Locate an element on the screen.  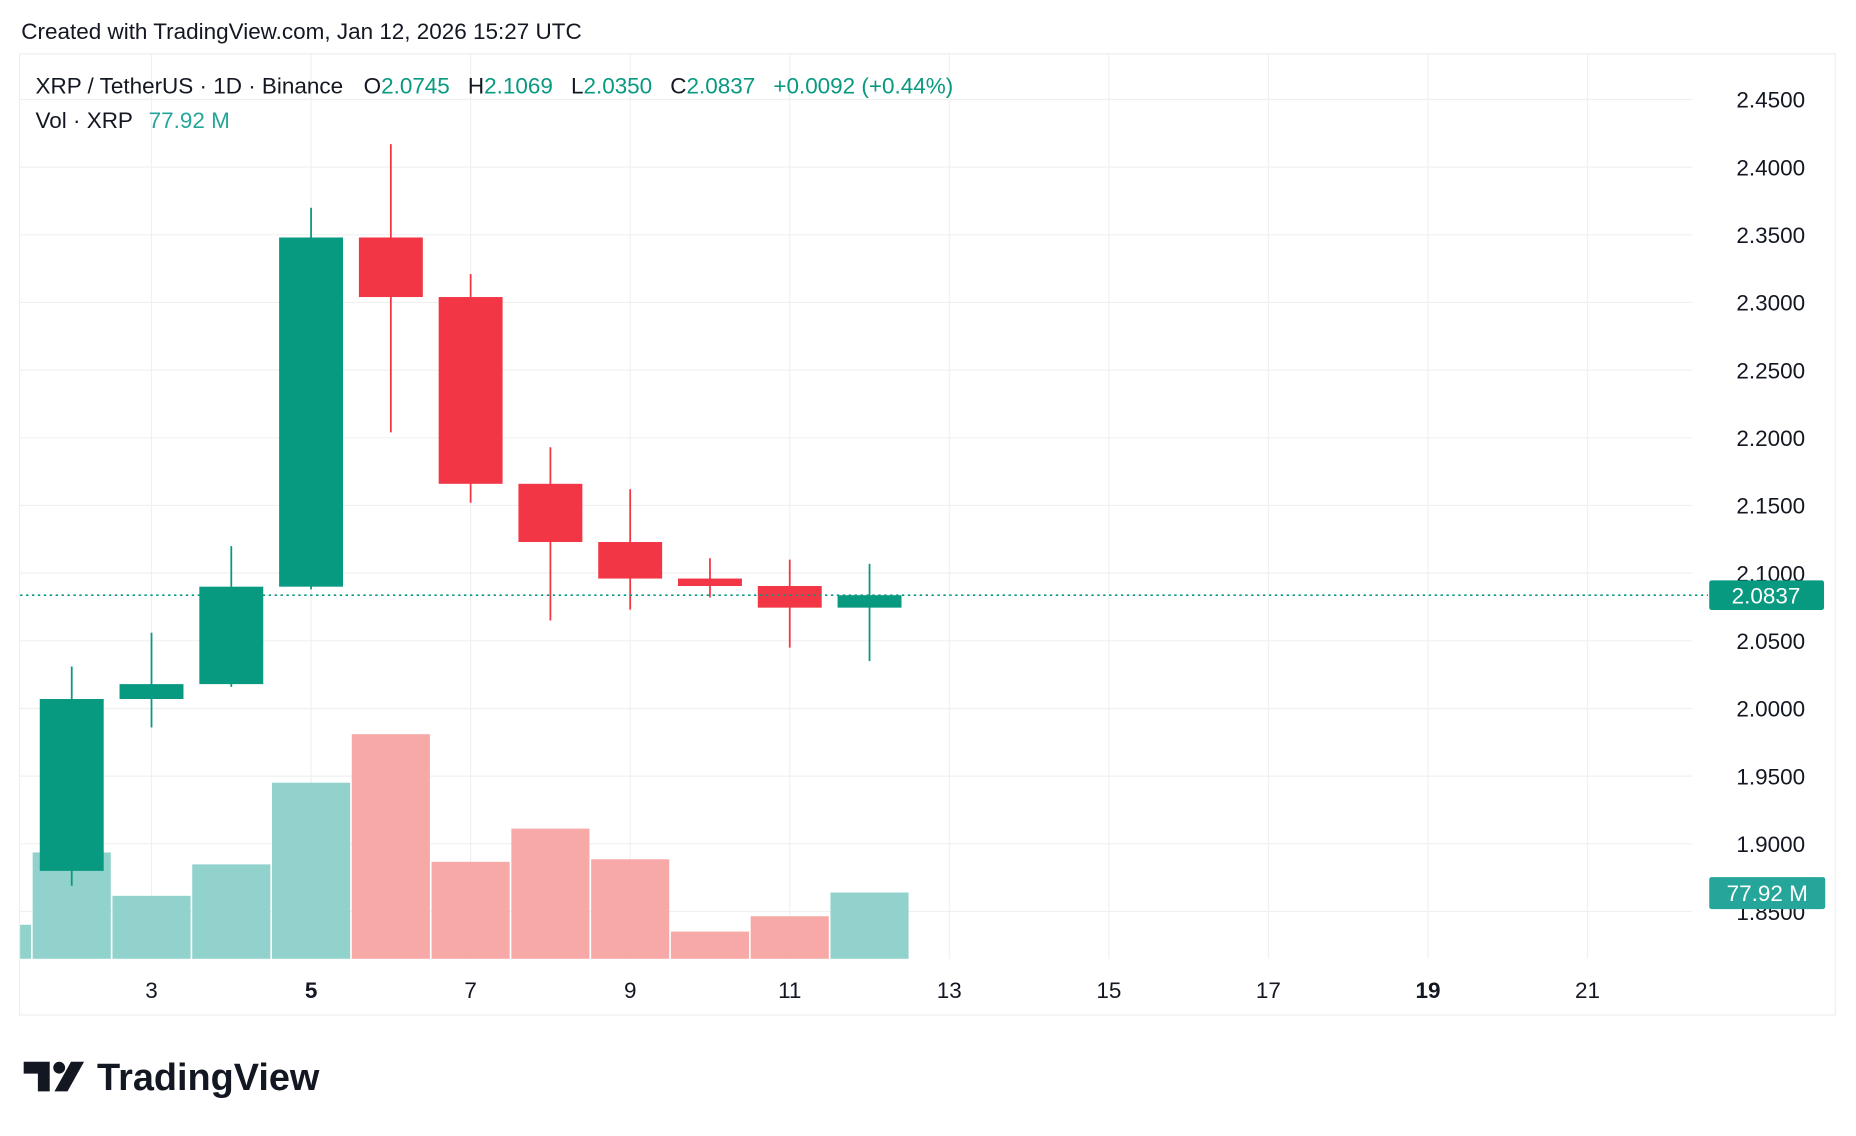
time-tick-label: 13 is located at coordinates (949, 990).